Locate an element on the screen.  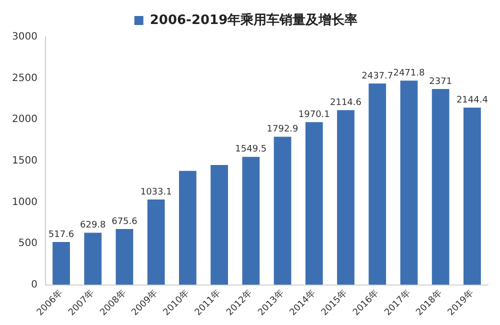
data-label: 675.6 is located at coordinates (125, 221).